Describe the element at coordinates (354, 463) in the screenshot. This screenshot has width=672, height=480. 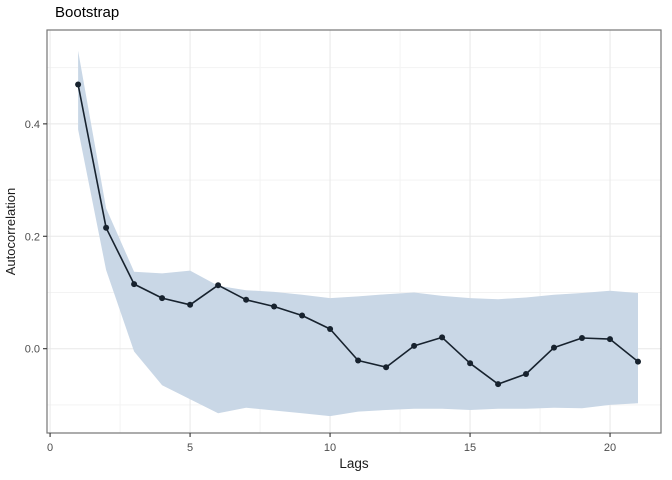
I see `x-axis-title: Lags` at that location.